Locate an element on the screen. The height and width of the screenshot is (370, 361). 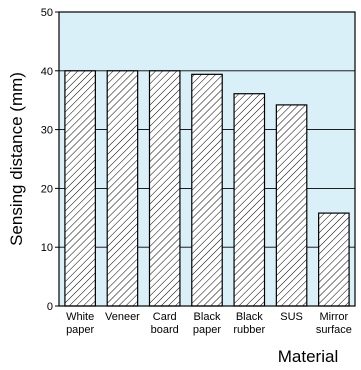
y-axis-label: Sensing distance (mm) is located at coordinates (16, 159).